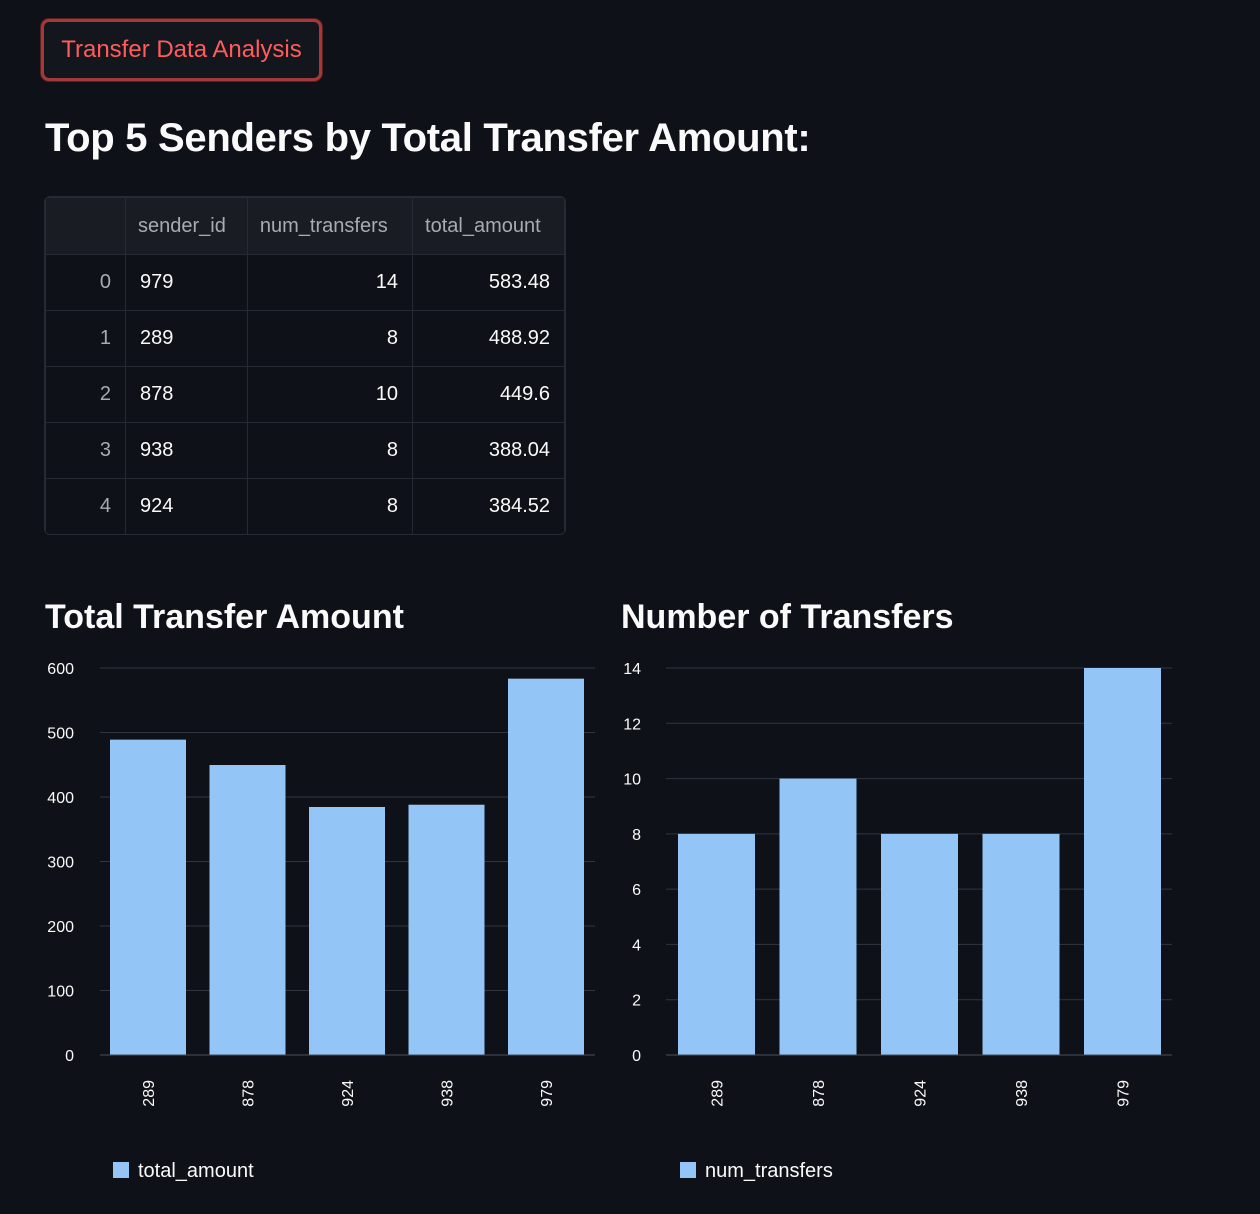 This screenshot has width=1260, height=1214. I want to click on table-row: 1 289 8 488.92, so click(305, 338).